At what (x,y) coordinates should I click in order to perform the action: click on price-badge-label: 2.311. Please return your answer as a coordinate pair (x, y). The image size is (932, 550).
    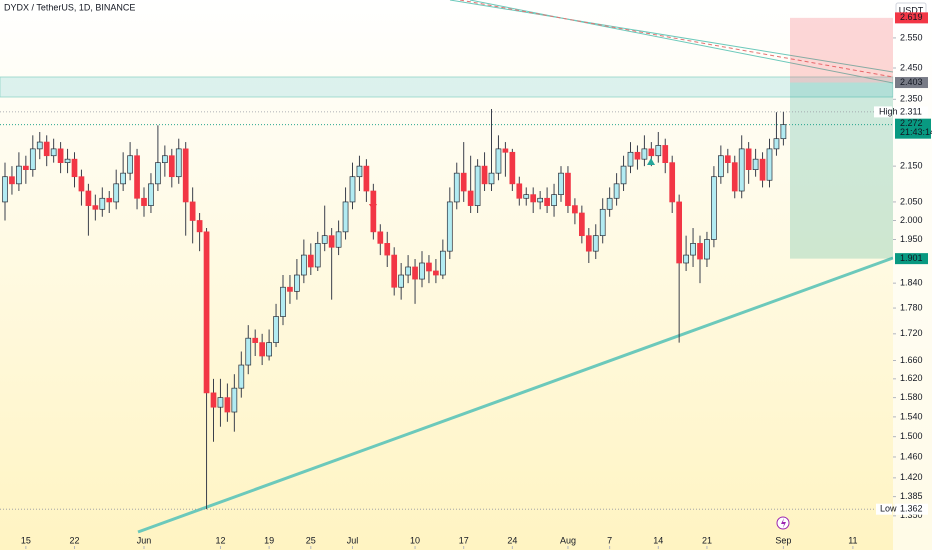
    Looking at the image, I should click on (911, 111).